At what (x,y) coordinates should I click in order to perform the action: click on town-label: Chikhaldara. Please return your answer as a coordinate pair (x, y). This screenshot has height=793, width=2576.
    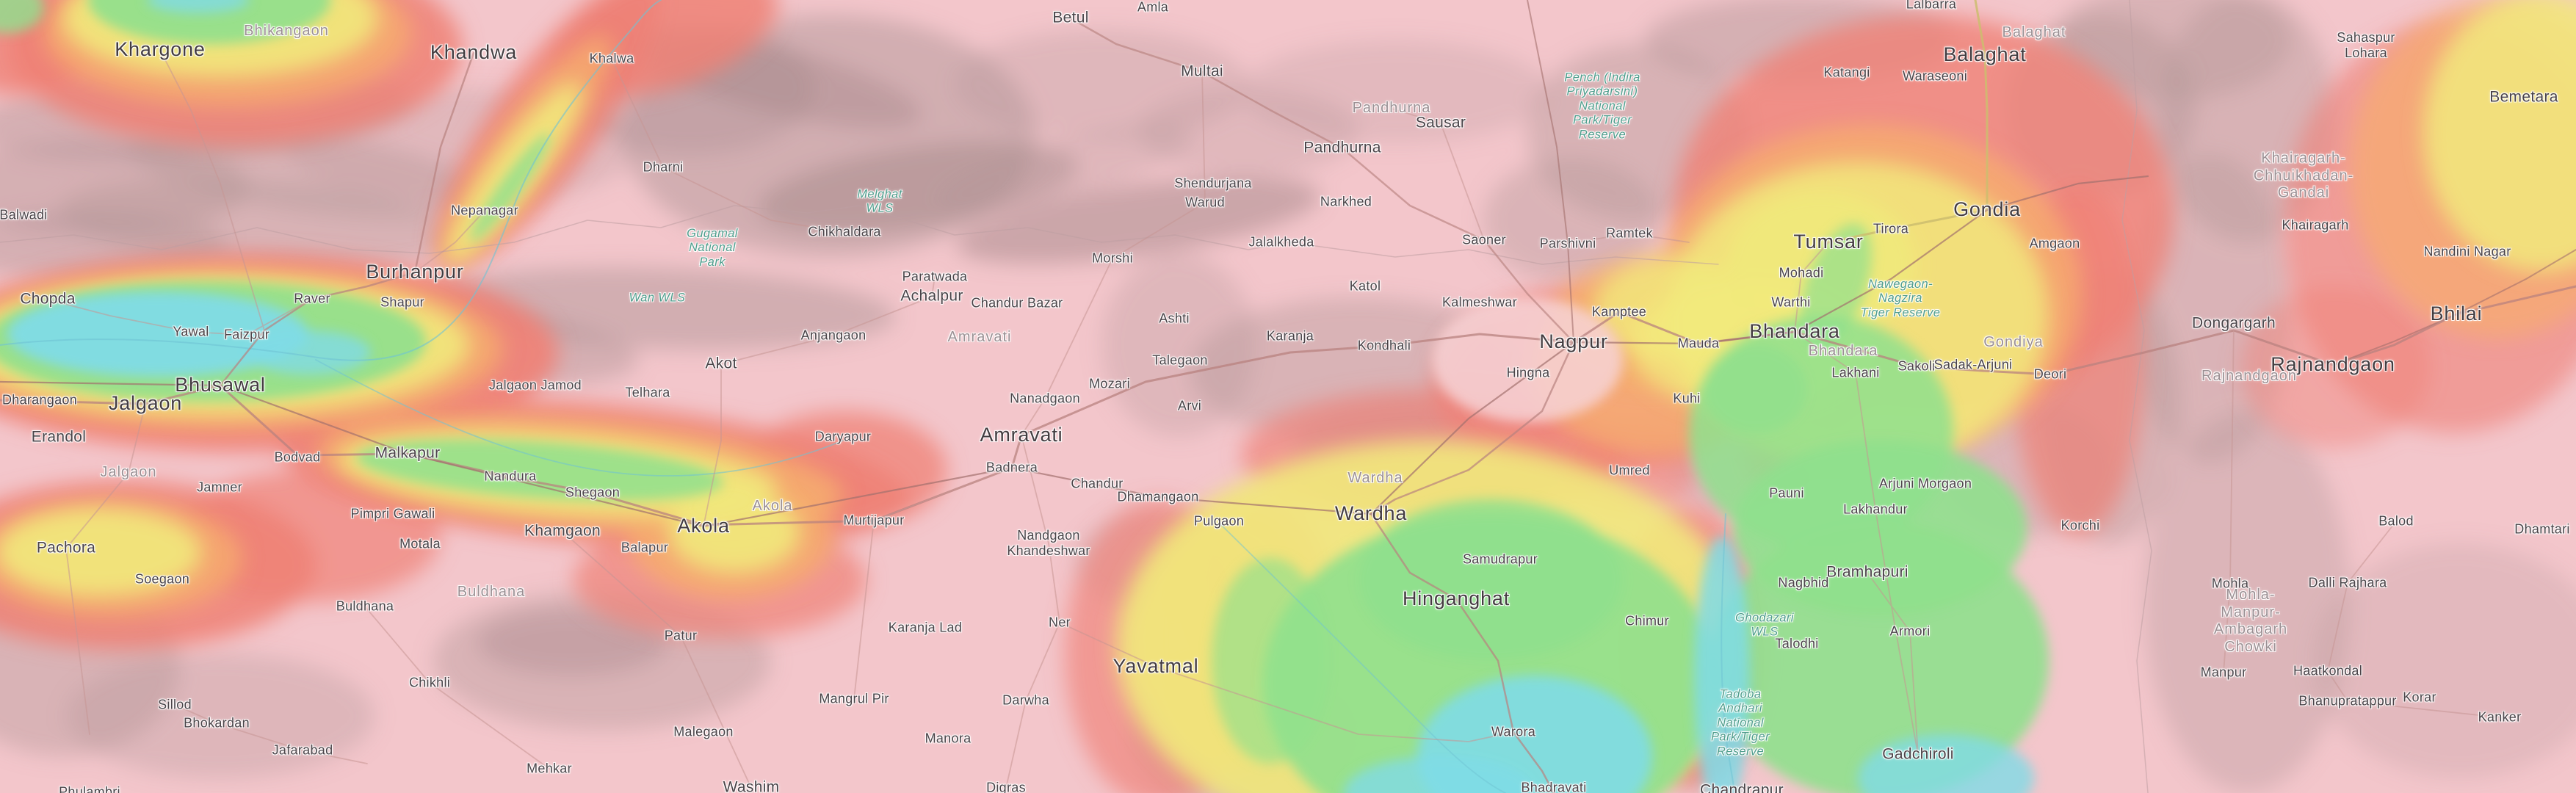
    Looking at the image, I should click on (844, 231).